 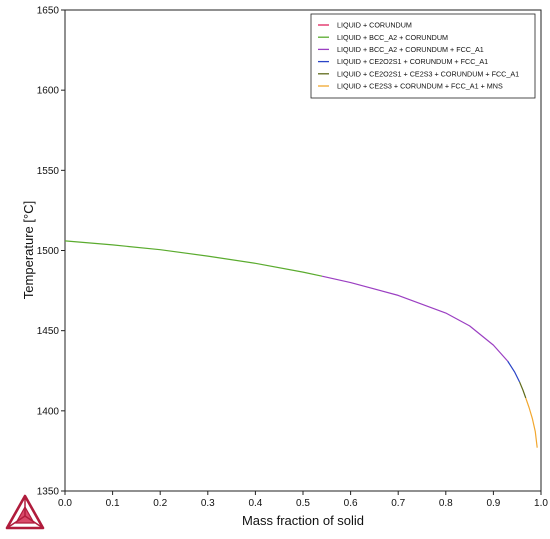 I want to click on y-tick-label: 1350, so click(x=48, y=492).